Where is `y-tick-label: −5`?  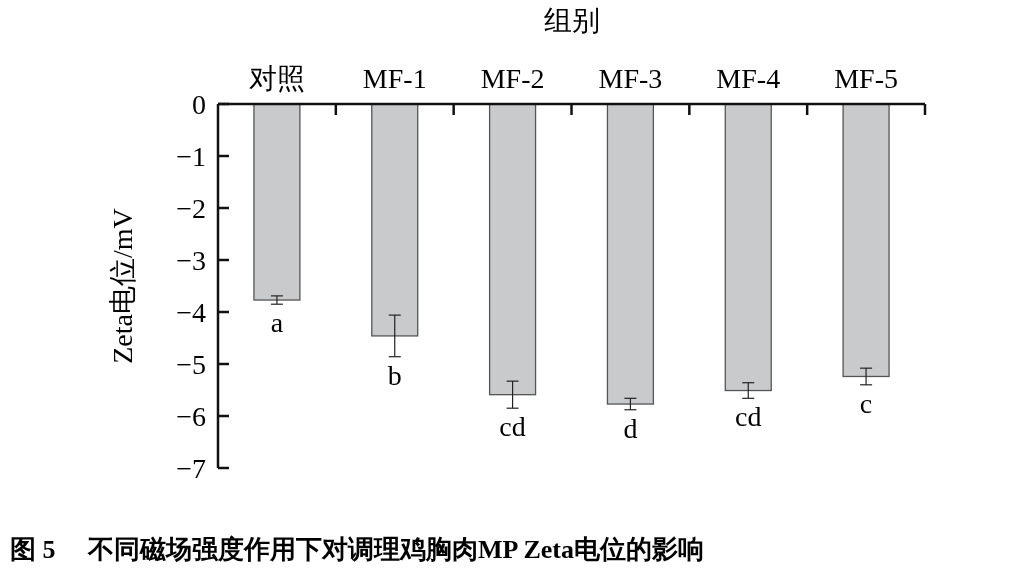 y-tick-label: −5 is located at coordinates (191, 364).